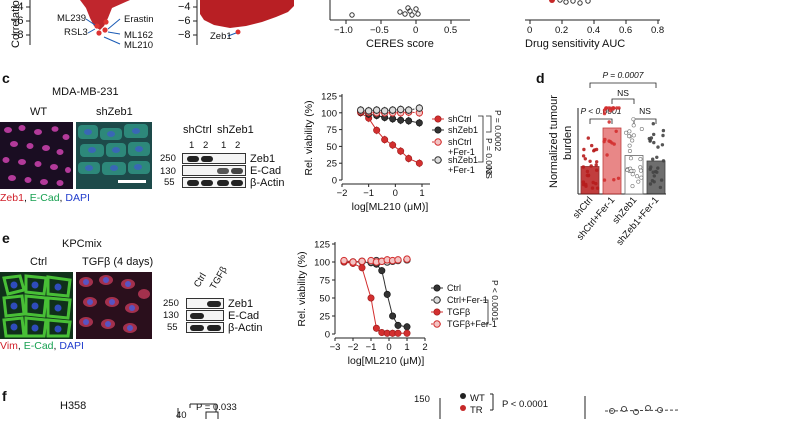 The image size is (800, 421). Describe the element at coordinates (235, 130) in the screenshot. I see `blot-group-shzeb1: shZeb1` at that location.